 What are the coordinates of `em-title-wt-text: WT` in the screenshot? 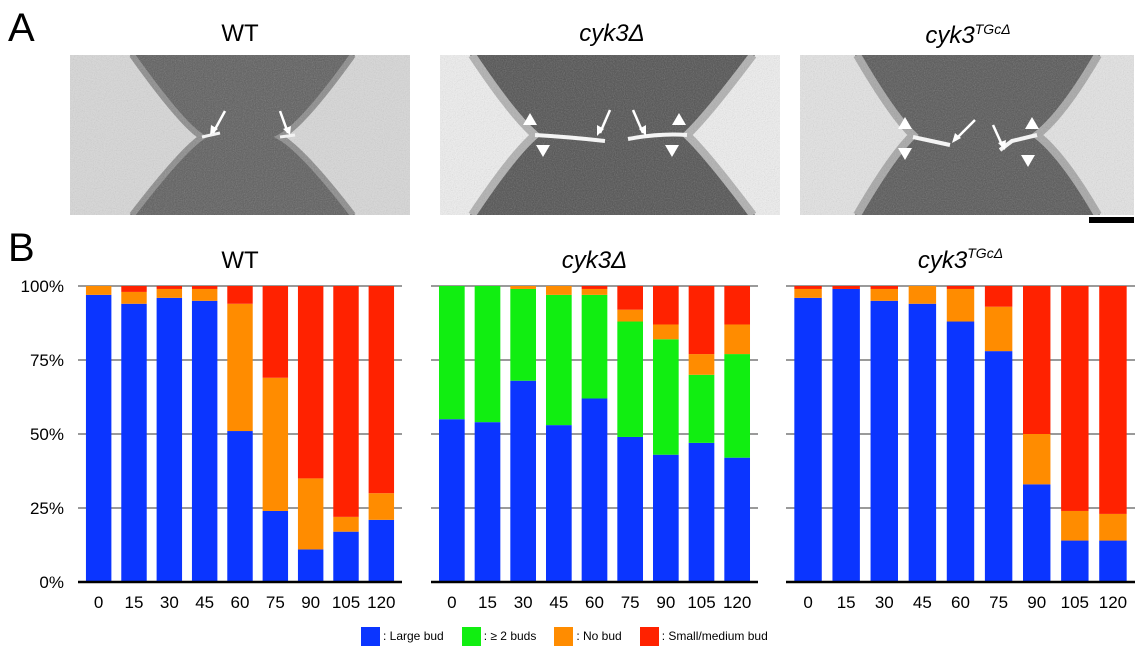 It's located at (240, 33).